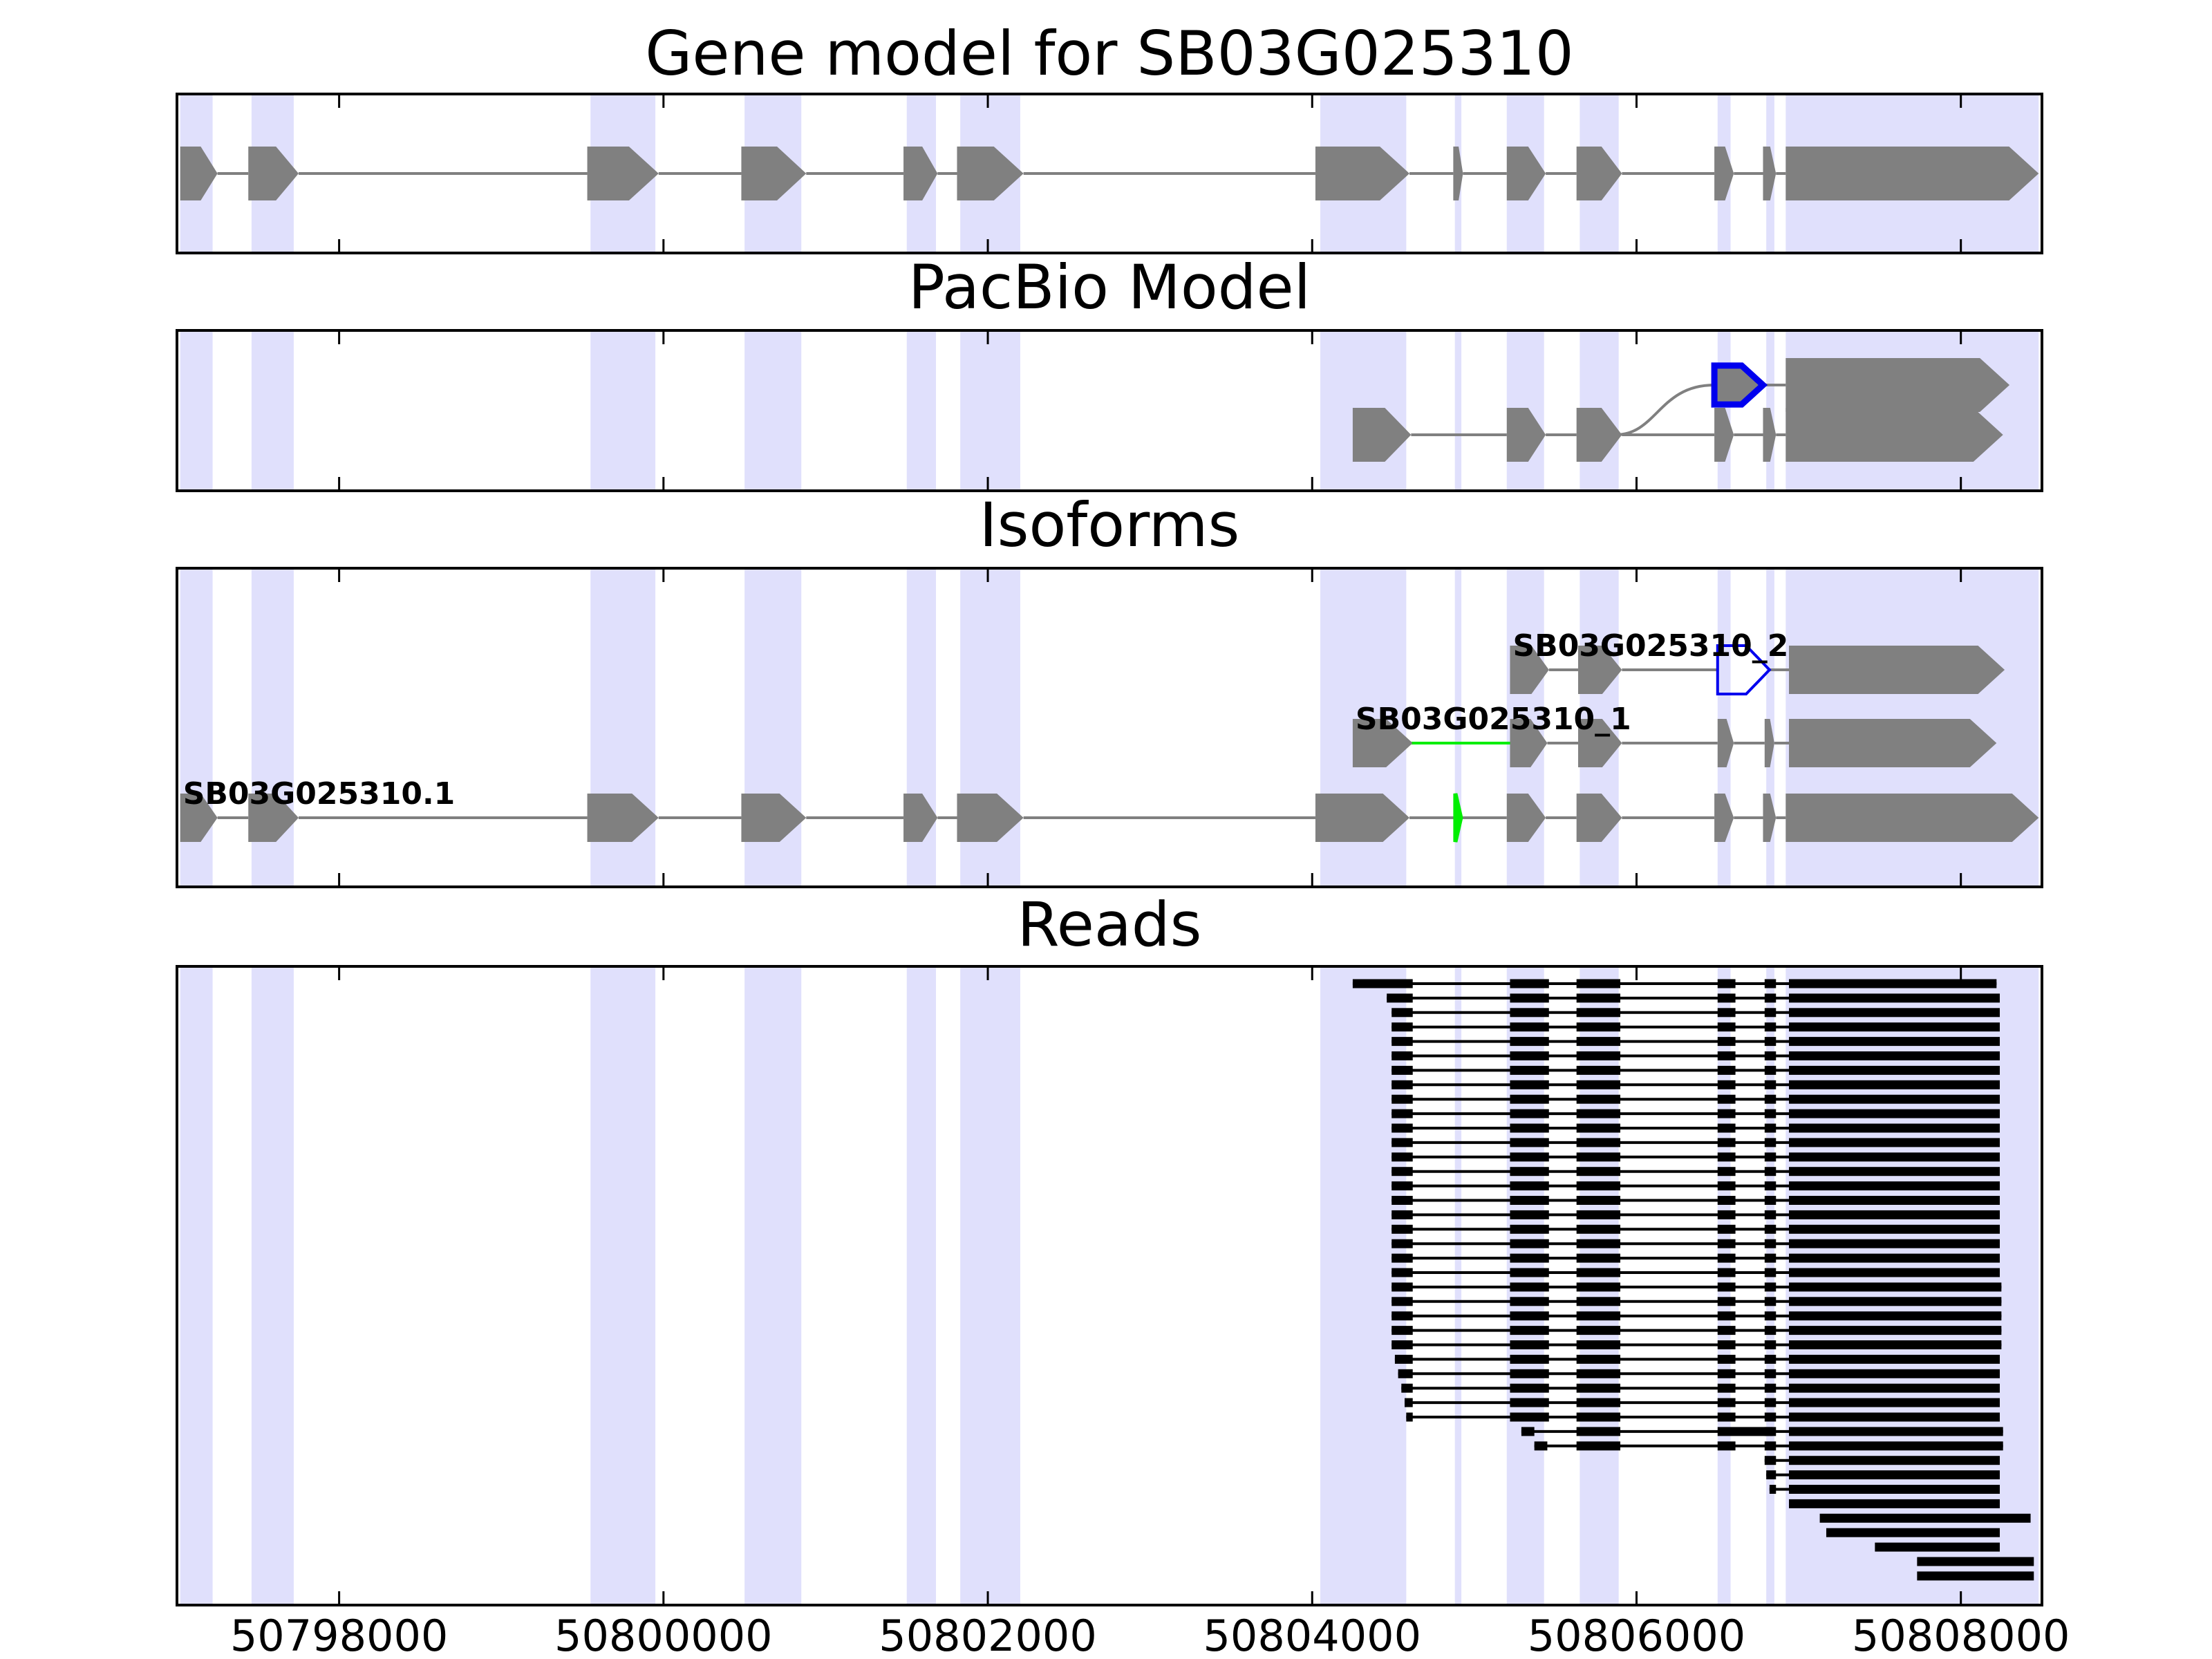 This screenshot has width=2212, height=1659. I want to click on panel-title: PacBio Model, so click(1110, 287).